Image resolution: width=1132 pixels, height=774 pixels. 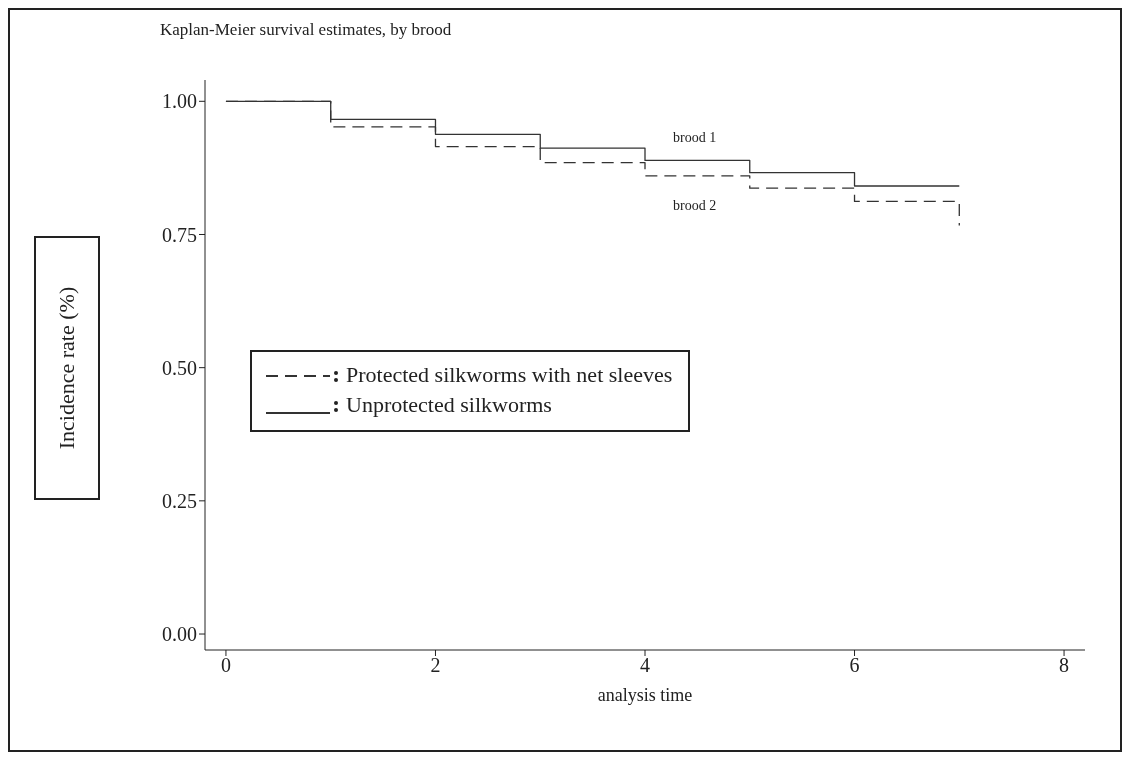 What do you see at coordinates (306, 30) in the screenshot?
I see `chart-title: Kaplan-Meier survival estimates, by brood` at bounding box center [306, 30].